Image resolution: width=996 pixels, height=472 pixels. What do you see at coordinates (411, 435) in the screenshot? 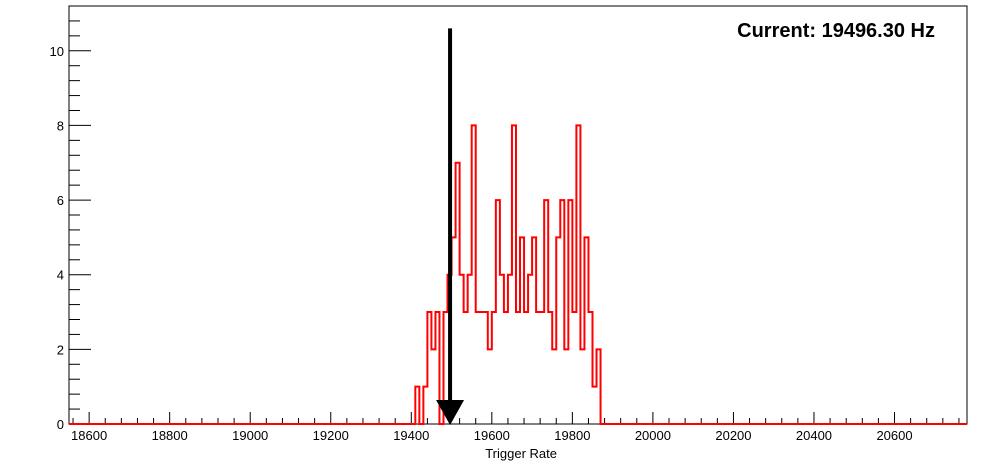
I see `x-tick-label: 19400` at bounding box center [411, 435].